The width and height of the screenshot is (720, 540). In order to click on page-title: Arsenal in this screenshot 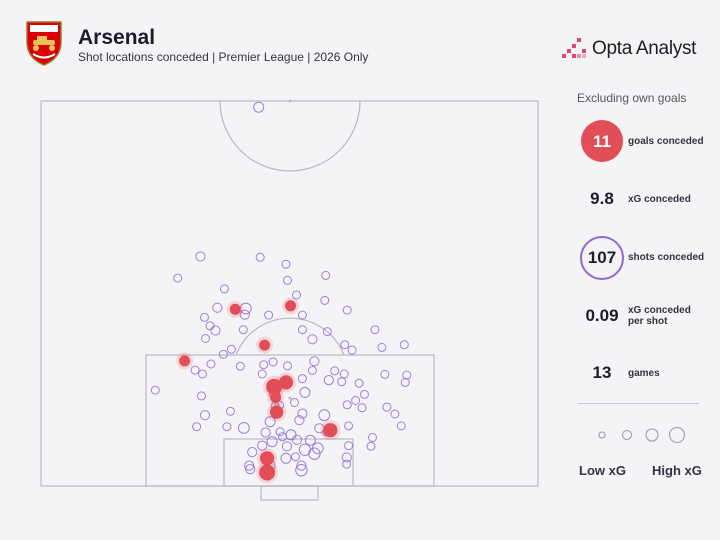, I will do `click(117, 37)`.